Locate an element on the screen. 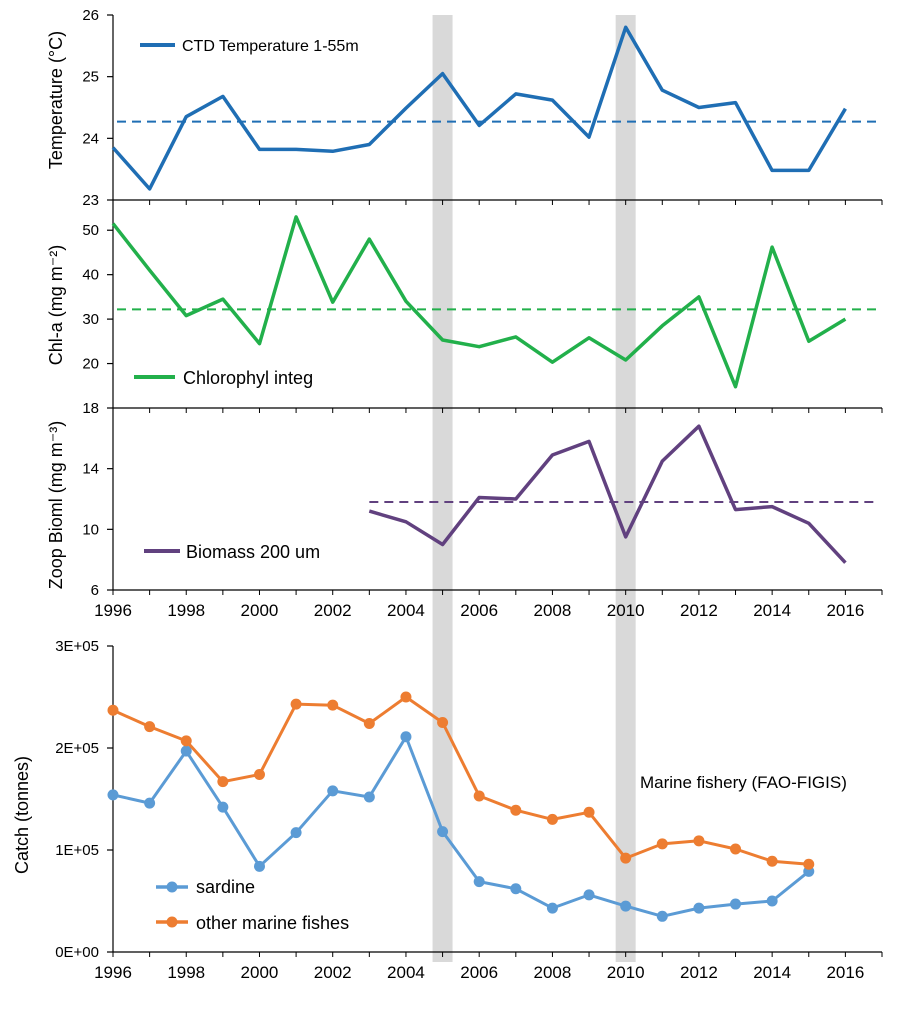 Image resolution: width=922 pixels, height=1024 pixels. catch-x-tick-label: 1996 is located at coordinates (113, 972).